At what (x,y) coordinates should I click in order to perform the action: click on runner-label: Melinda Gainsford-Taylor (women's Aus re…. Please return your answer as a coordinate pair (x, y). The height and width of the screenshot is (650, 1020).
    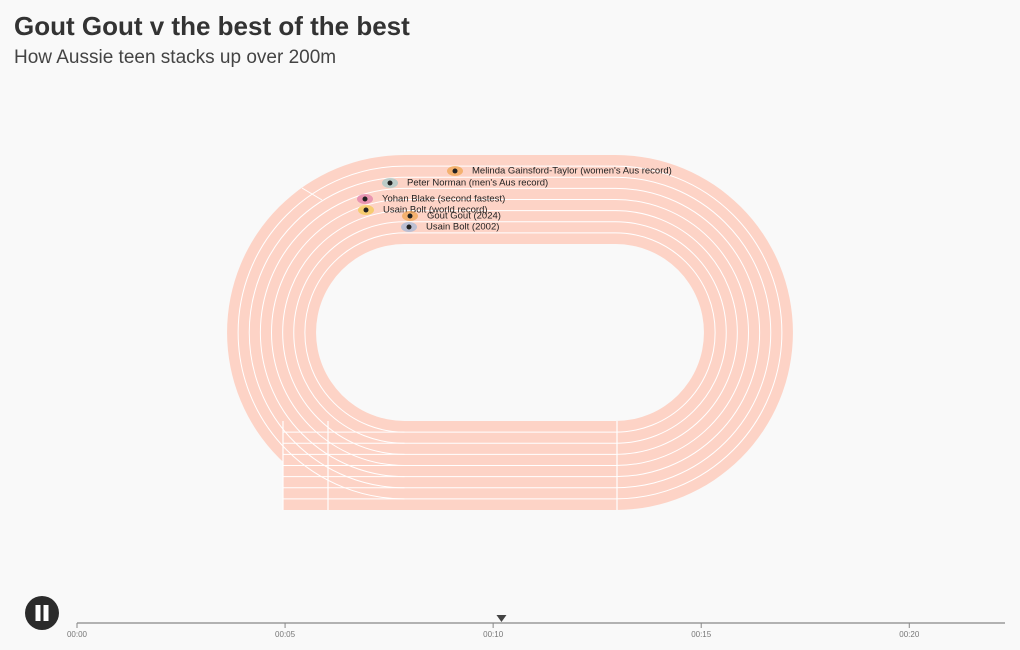
    Looking at the image, I should click on (572, 171).